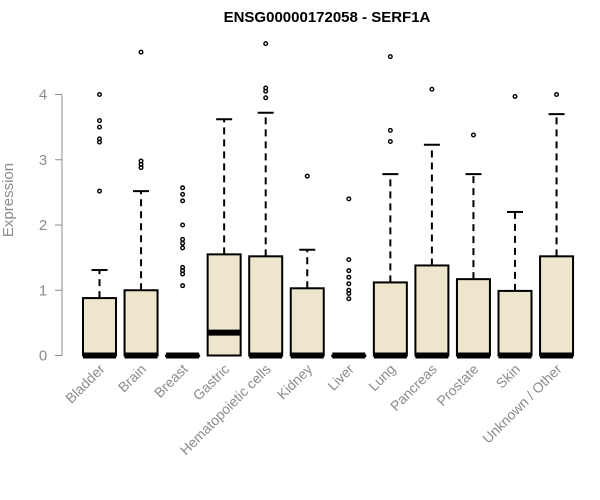 The image size is (600, 500). What do you see at coordinates (51, 226) in the screenshot?
I see `y-axis: 0 1 2 3 4` at bounding box center [51, 226].